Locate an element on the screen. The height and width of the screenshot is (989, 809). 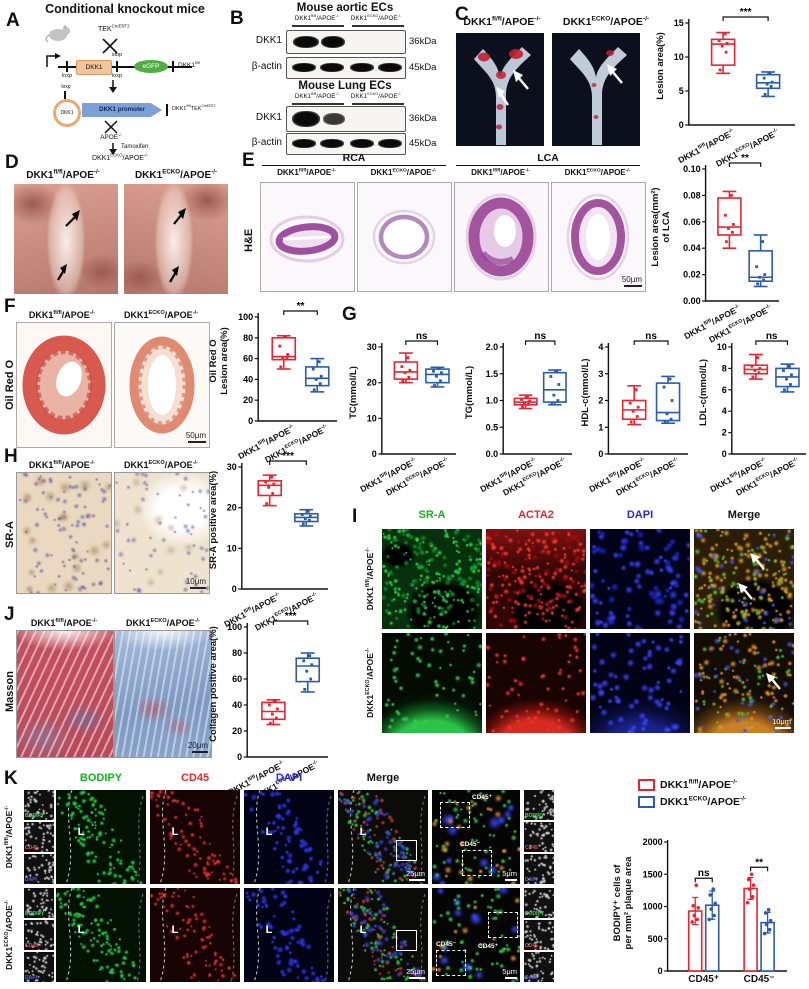
loxp-site is located at coordinates (117, 66).